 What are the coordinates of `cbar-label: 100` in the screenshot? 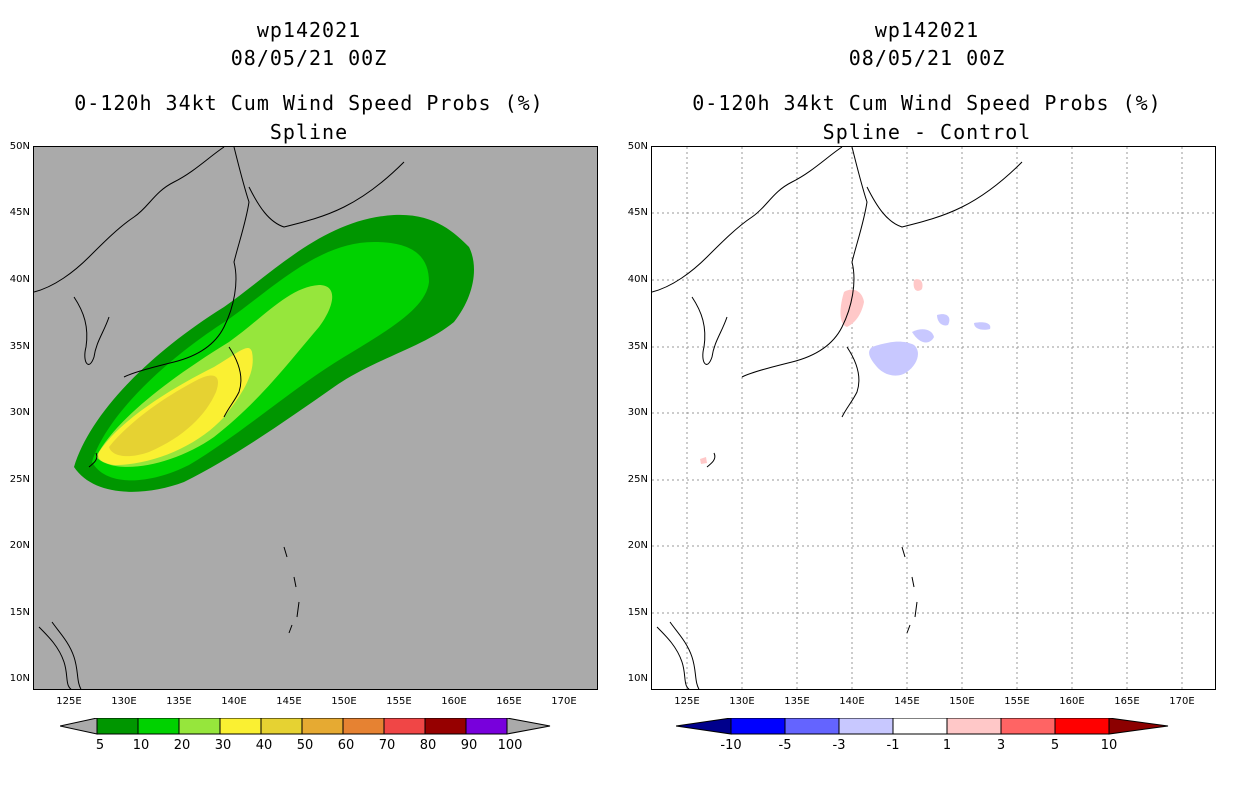 It's located at (510, 745).